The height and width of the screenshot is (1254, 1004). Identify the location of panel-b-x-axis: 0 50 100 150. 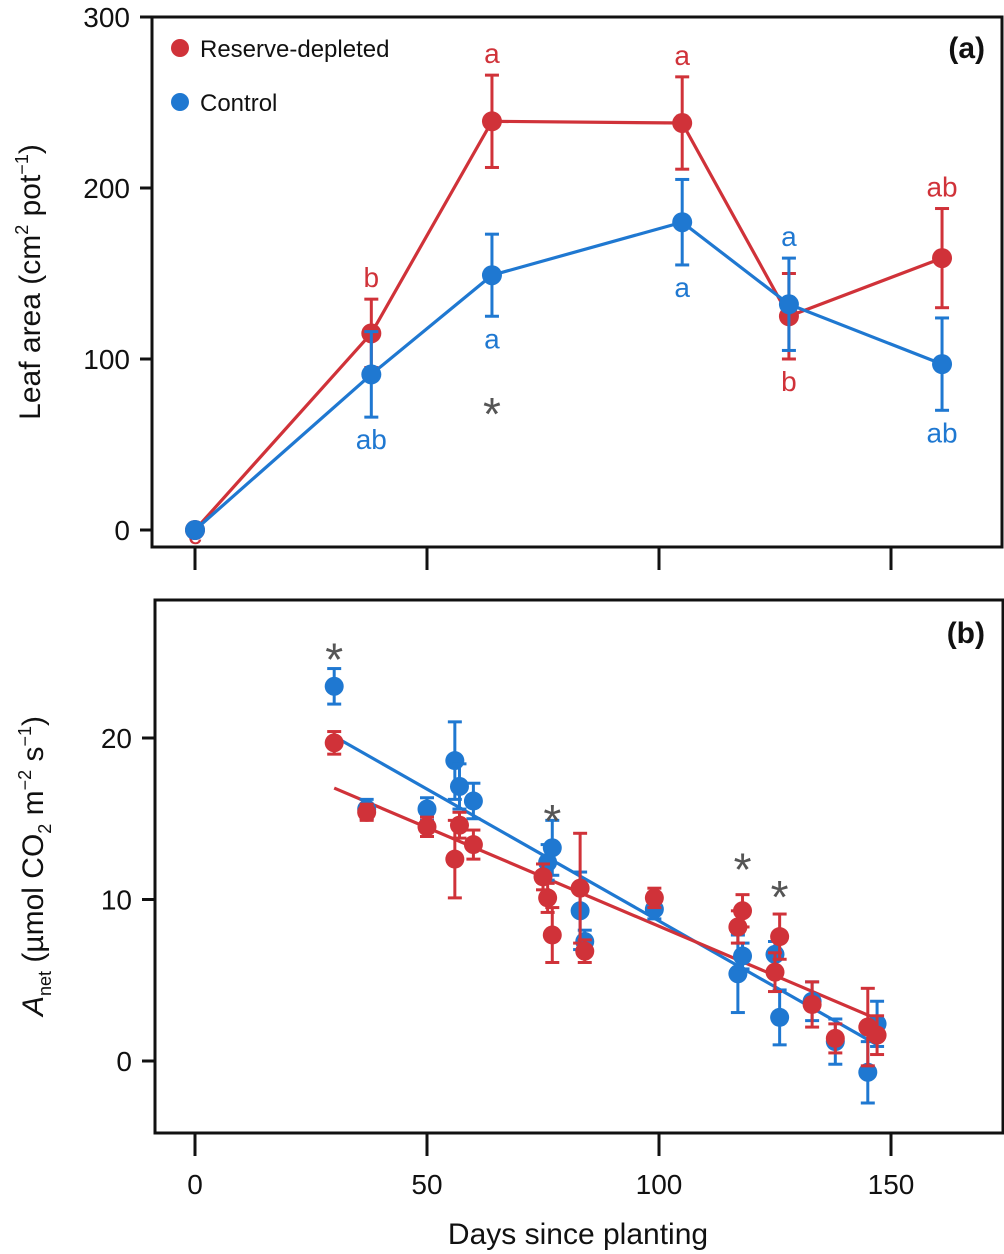
(550, 1166).